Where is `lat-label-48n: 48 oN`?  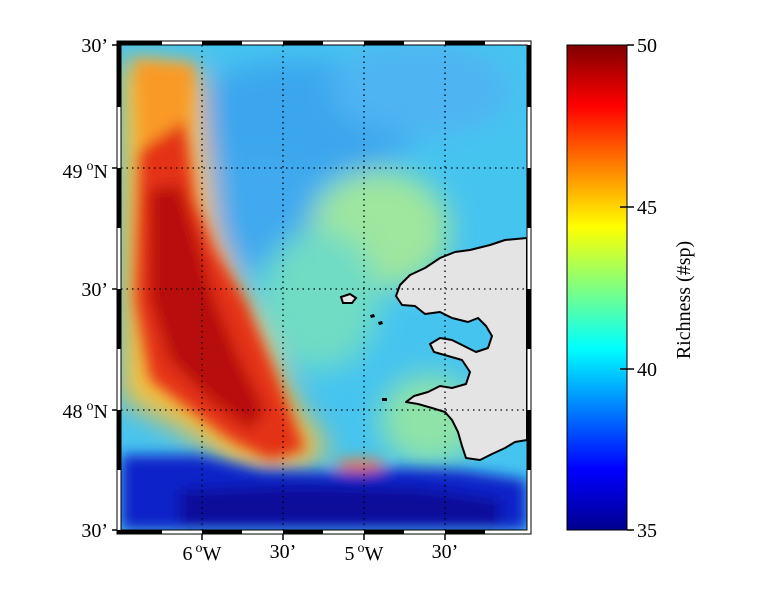
lat-label-48n: 48 oN is located at coordinates (85, 411).